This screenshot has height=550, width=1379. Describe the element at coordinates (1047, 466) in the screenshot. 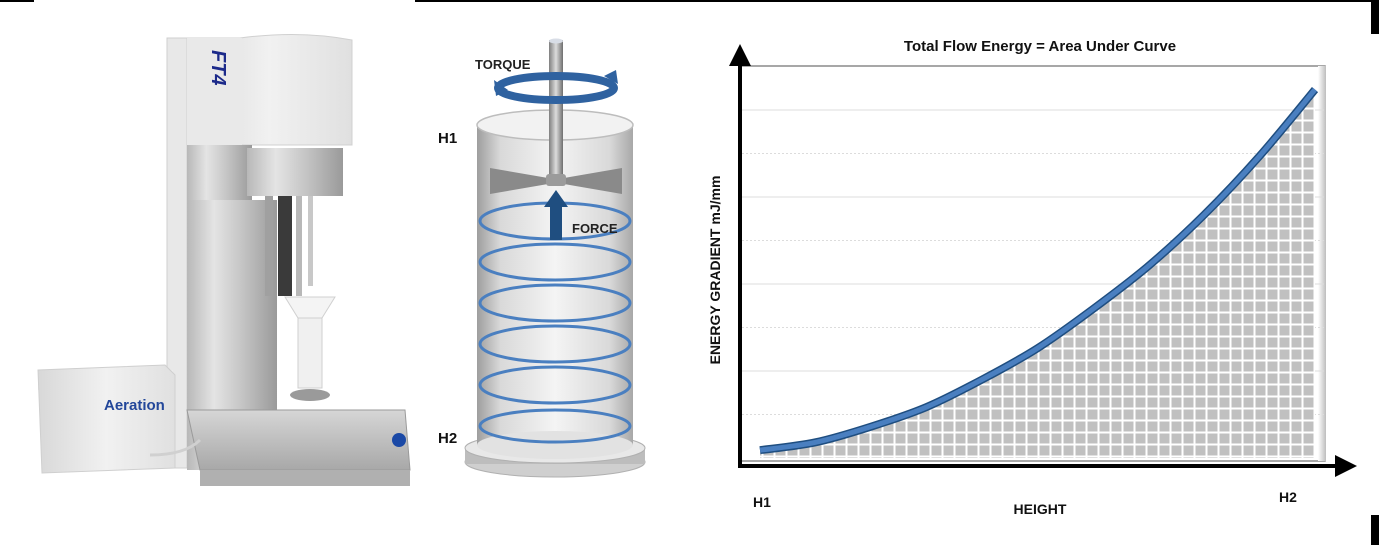

I see `x-axis` at that location.